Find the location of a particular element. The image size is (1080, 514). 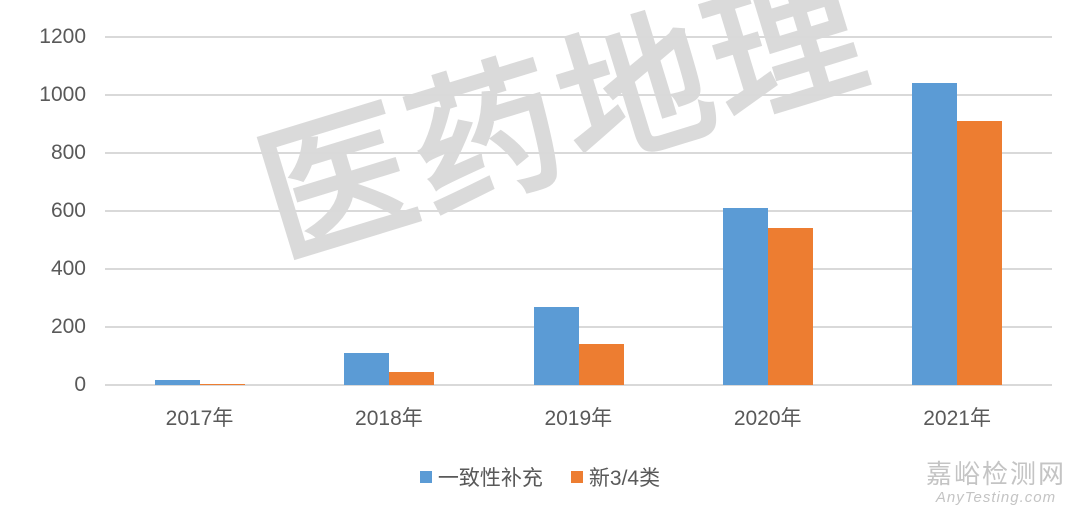

site-name-cn: 嘉峪检测网 is located at coordinates (995, 474).